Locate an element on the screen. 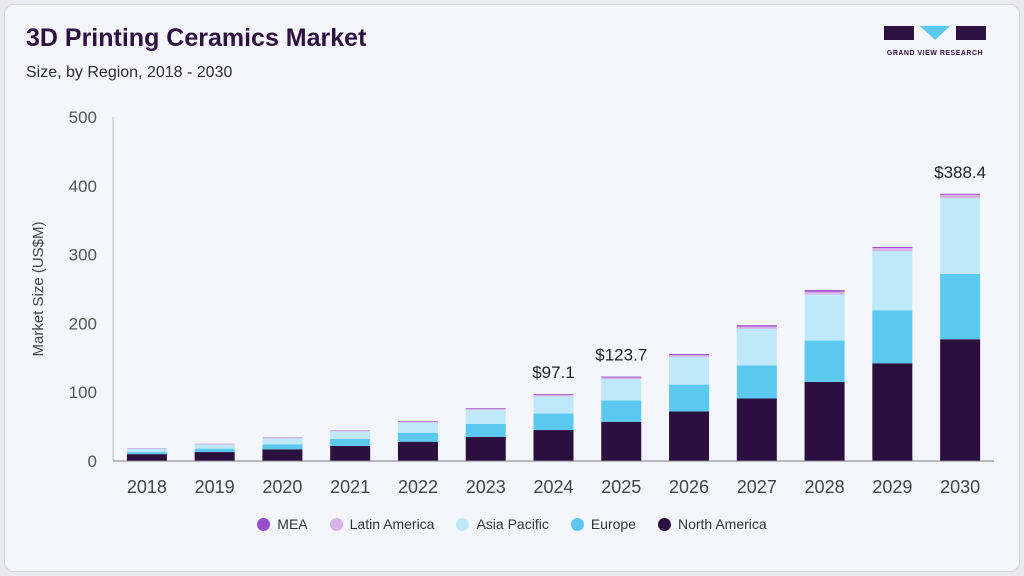  y-tick-label: 100 is located at coordinates (83, 392).